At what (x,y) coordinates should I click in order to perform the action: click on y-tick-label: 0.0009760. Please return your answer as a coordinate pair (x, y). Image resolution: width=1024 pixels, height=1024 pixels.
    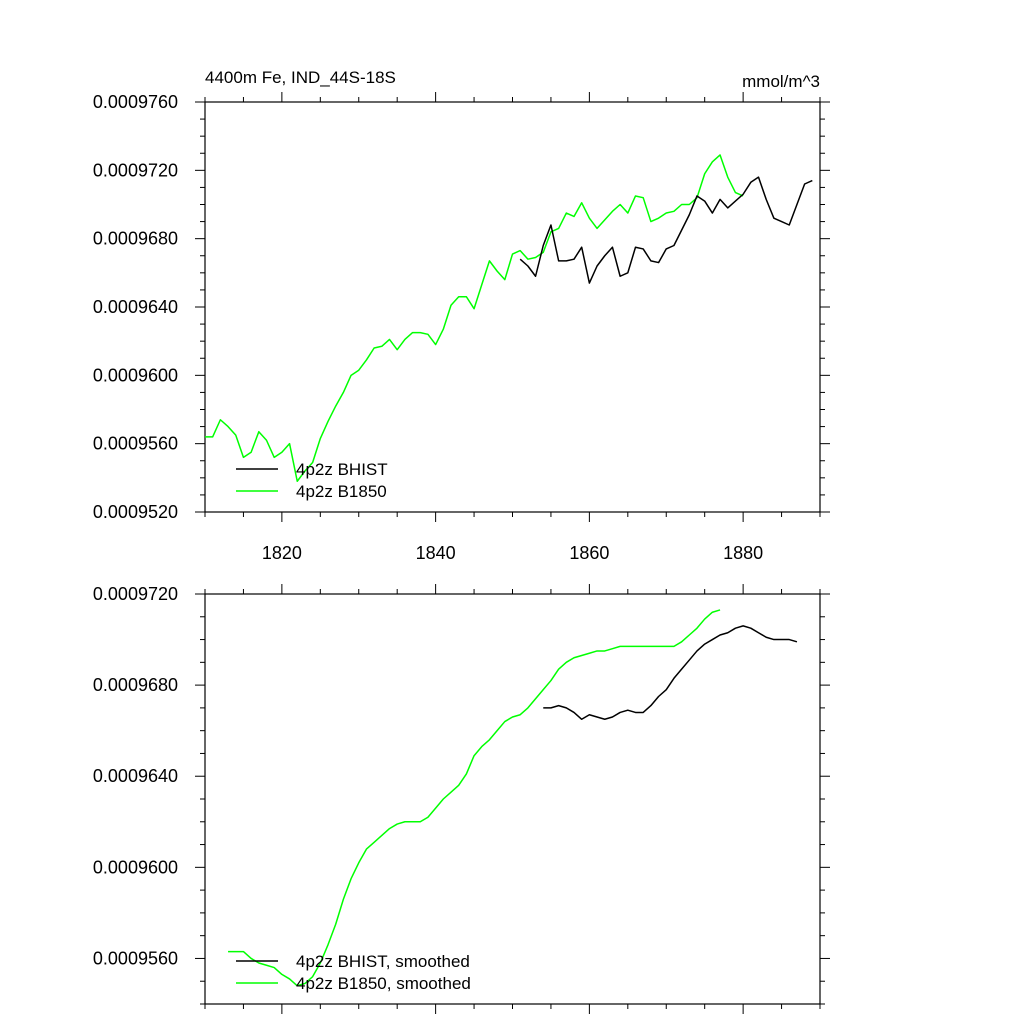
    Looking at the image, I should click on (135, 102).